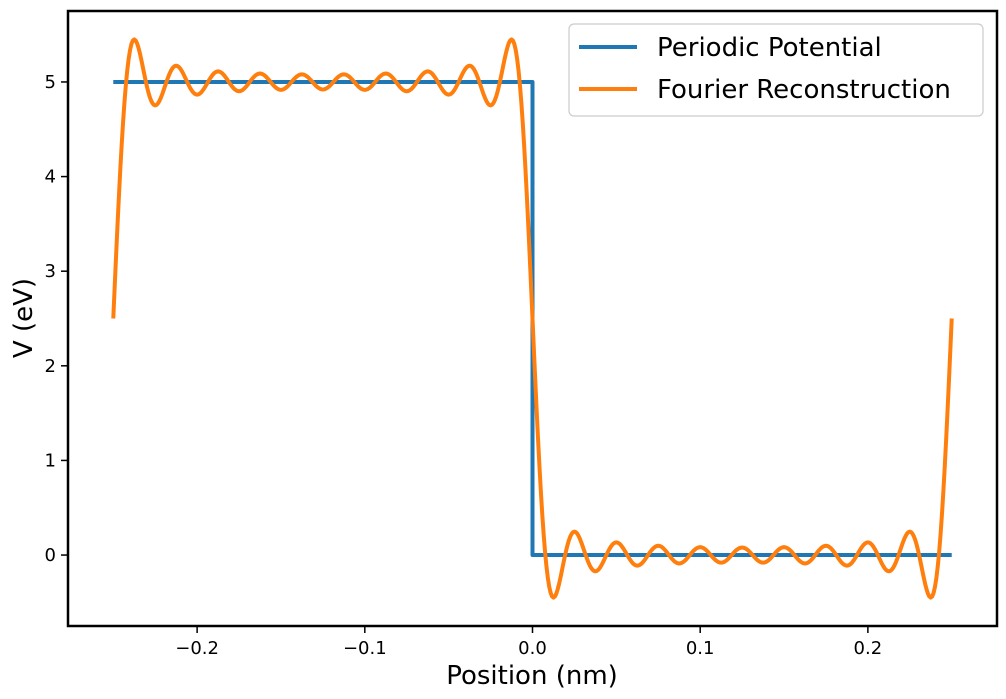 The image size is (1006, 699). Describe the element at coordinates (532, 676) in the screenshot. I see `x-axis-title: Position (nm)` at that location.